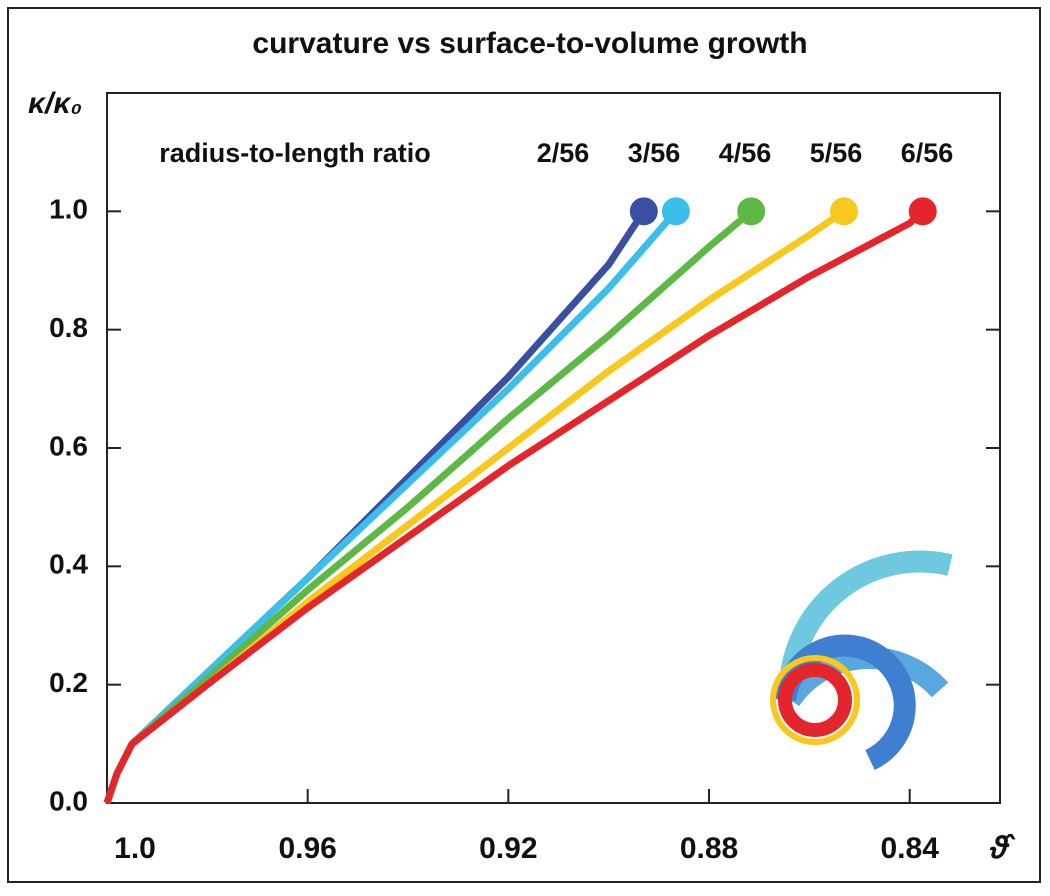 Image resolution: width=1050 pixels, height=896 pixels. What do you see at coordinates (55, 103) in the screenshot?
I see `y-axis-label: κ/κ₀` at bounding box center [55, 103].